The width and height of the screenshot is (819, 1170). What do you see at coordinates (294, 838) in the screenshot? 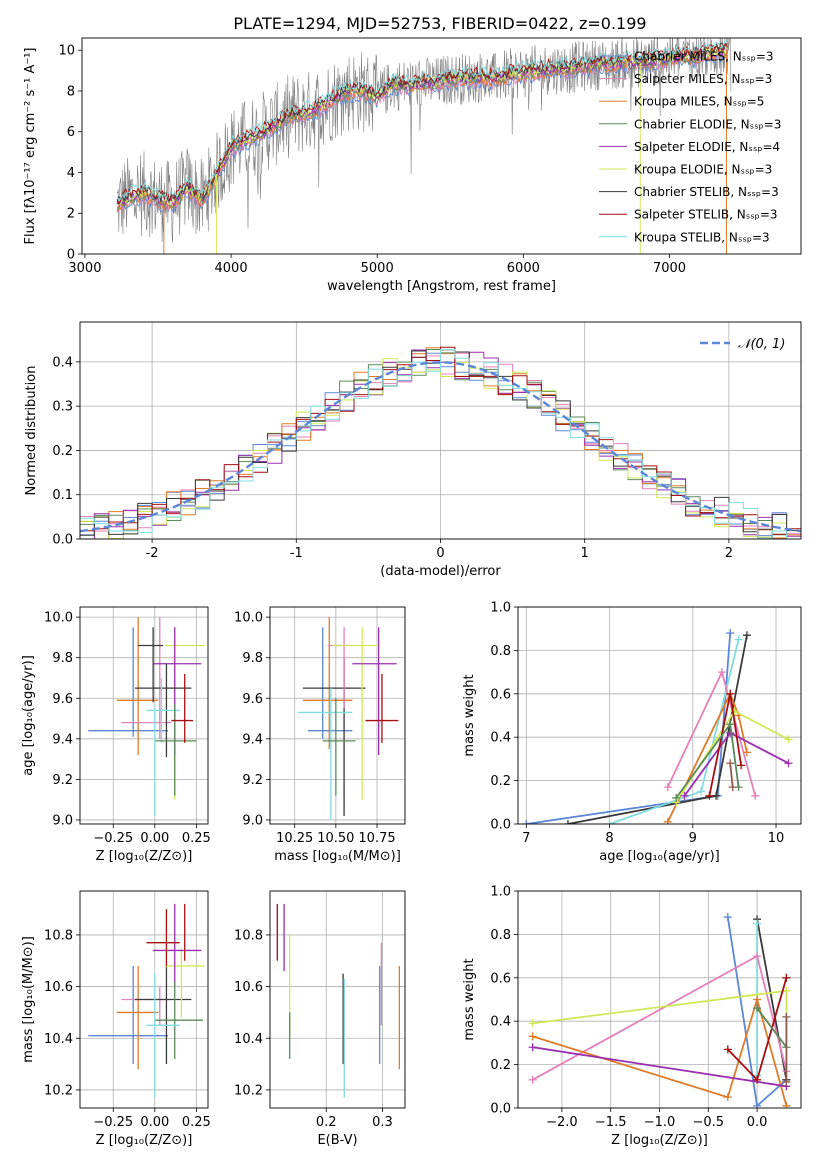
I see `x-tick-label: 10.25` at bounding box center [294, 838].